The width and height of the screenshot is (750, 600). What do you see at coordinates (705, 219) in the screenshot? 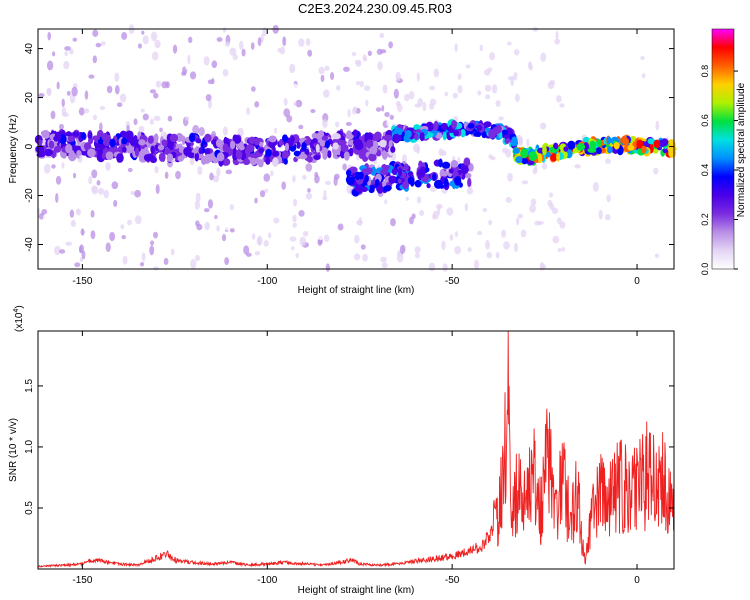
I see `colorbar-tick-label: 0.2` at bounding box center [705, 219].